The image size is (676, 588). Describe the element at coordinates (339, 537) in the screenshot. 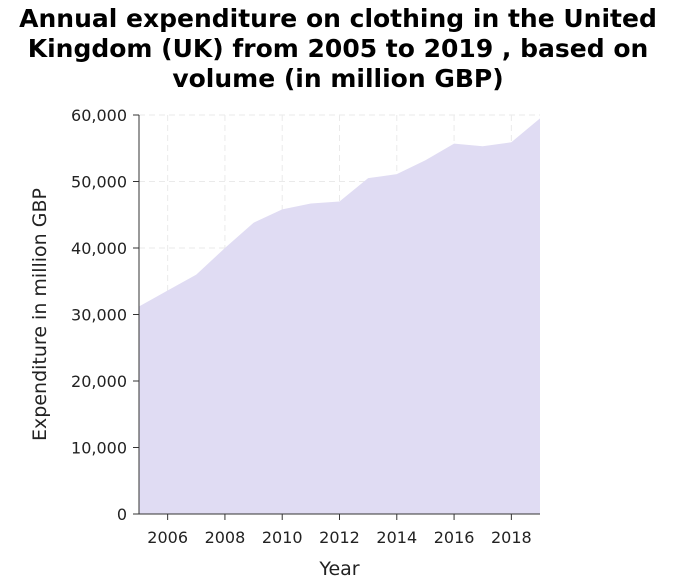

I see `x-tick-label: 2012` at that location.